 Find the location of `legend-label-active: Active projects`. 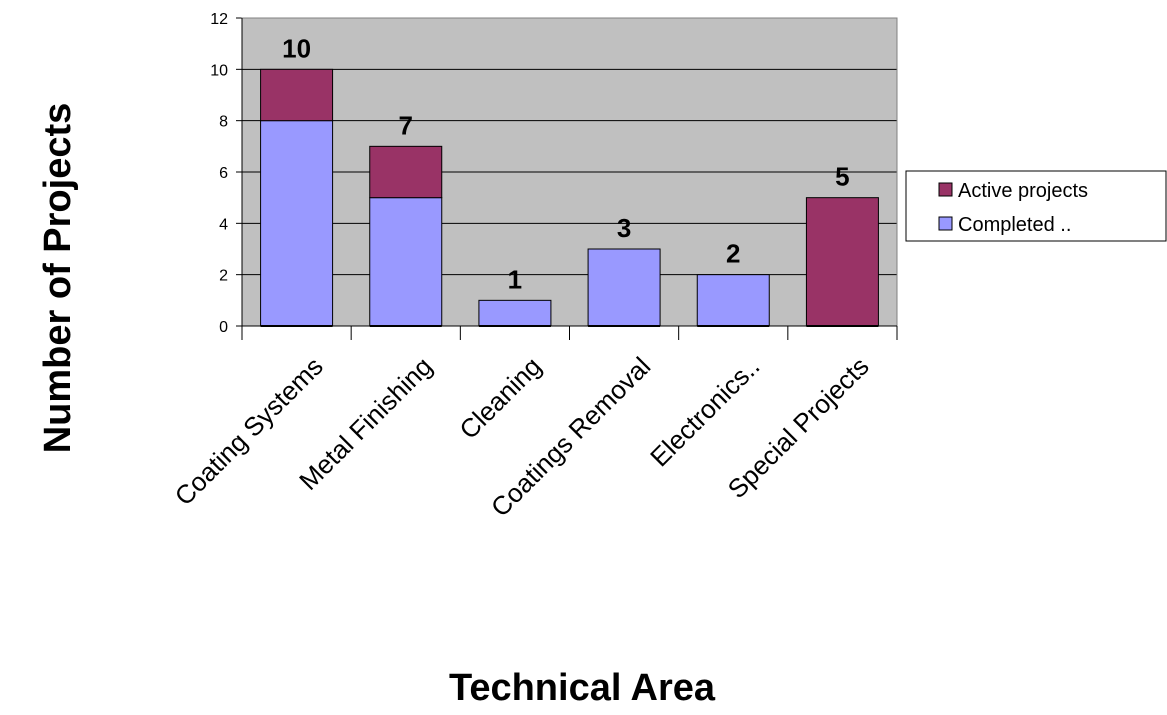

legend-label-active: Active projects is located at coordinates (1023, 191).